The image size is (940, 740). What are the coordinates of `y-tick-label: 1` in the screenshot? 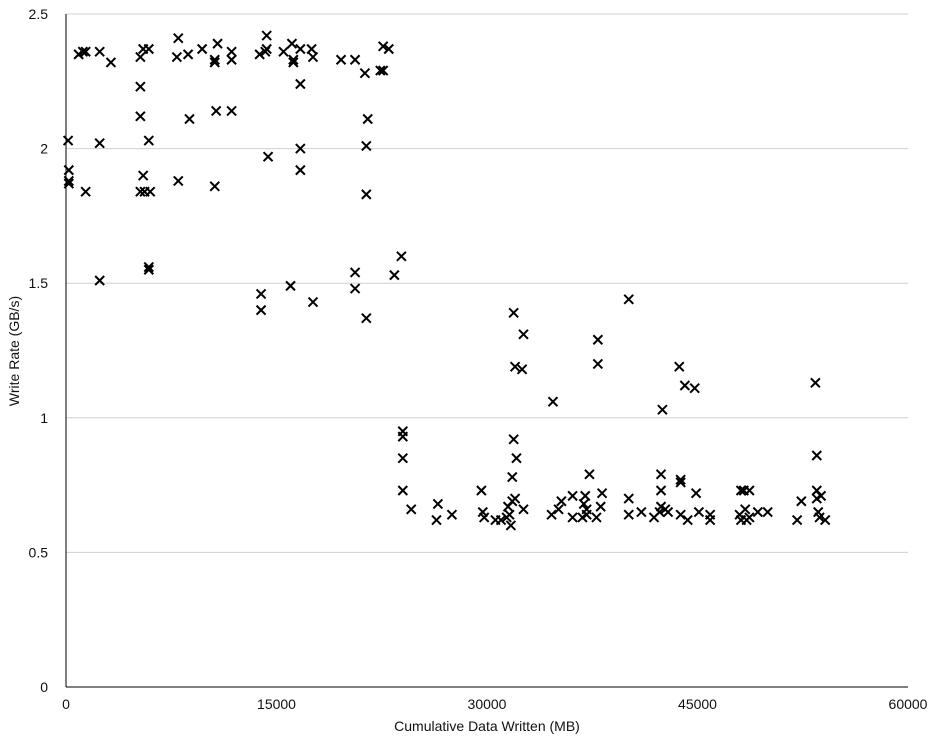 It's located at (44, 418).